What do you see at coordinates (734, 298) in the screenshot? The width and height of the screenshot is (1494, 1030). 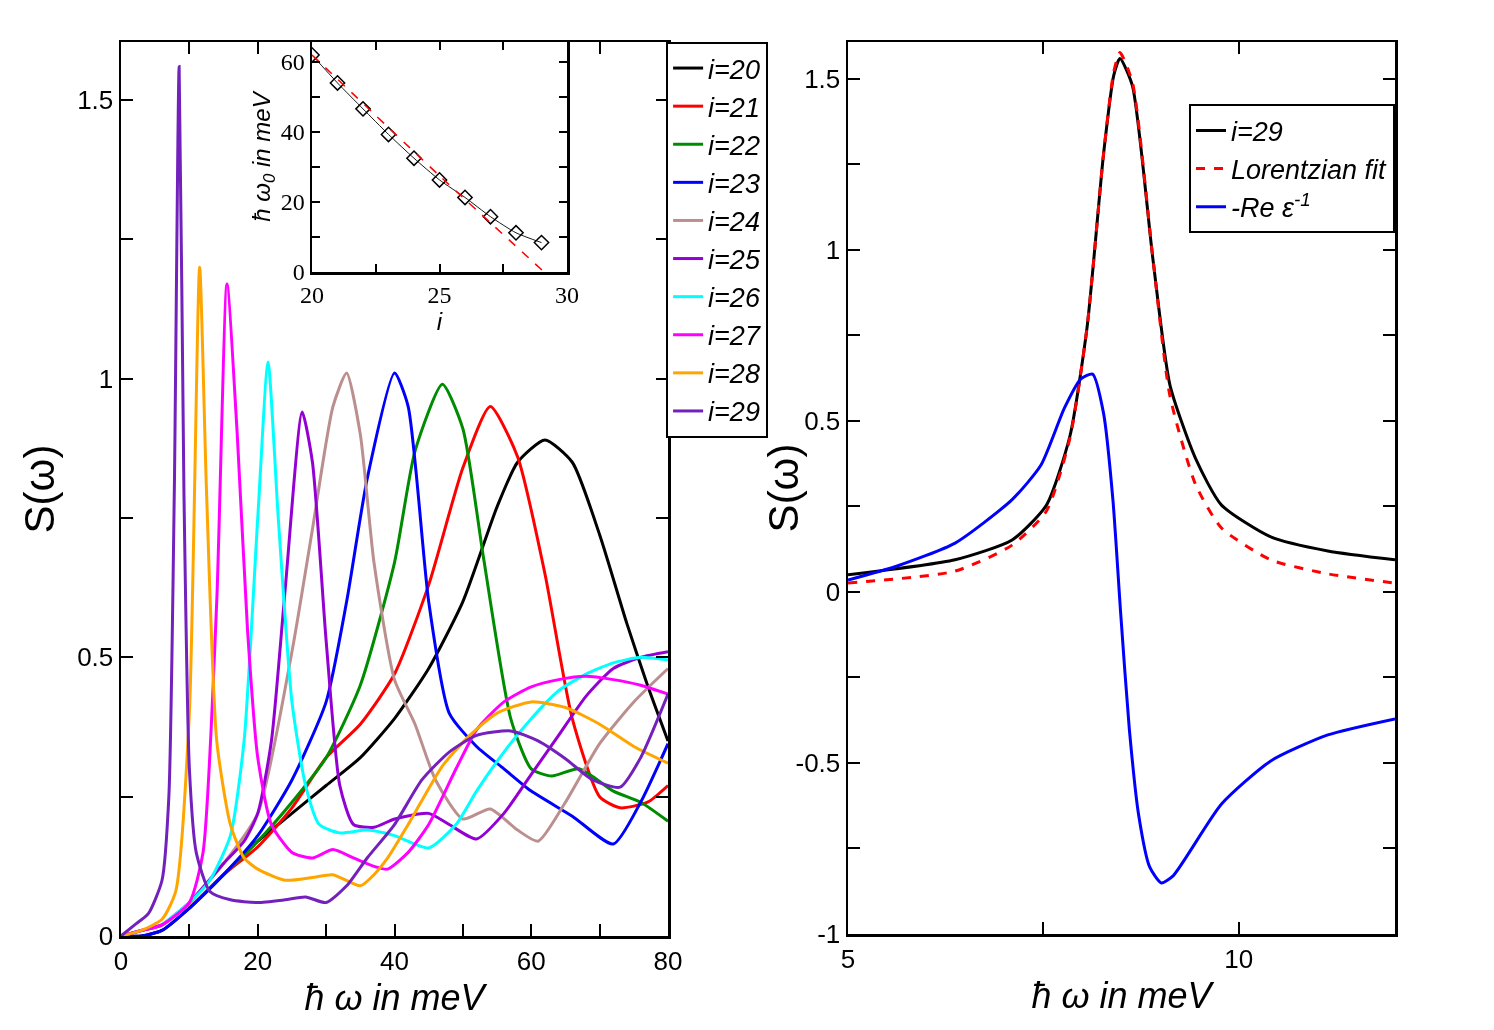 I see `legend-label: i=26` at bounding box center [734, 298].